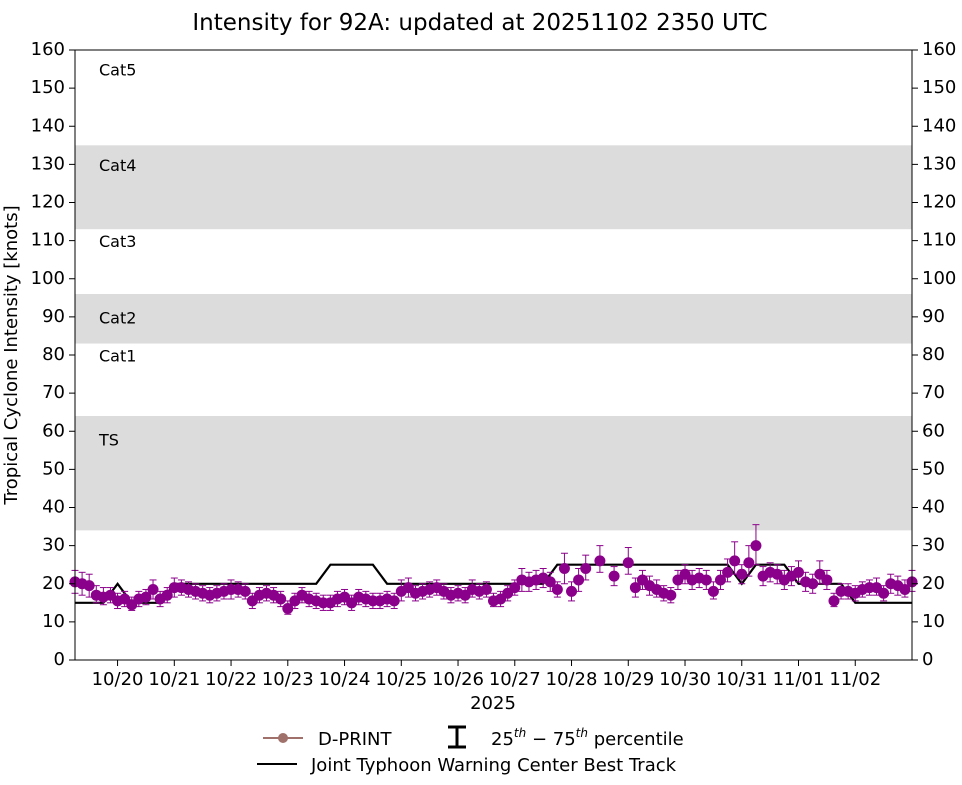 This screenshot has height=785, width=962. What do you see at coordinates (933, 621) in the screenshot?
I see `y-tick-label-right: 10` at bounding box center [933, 621].